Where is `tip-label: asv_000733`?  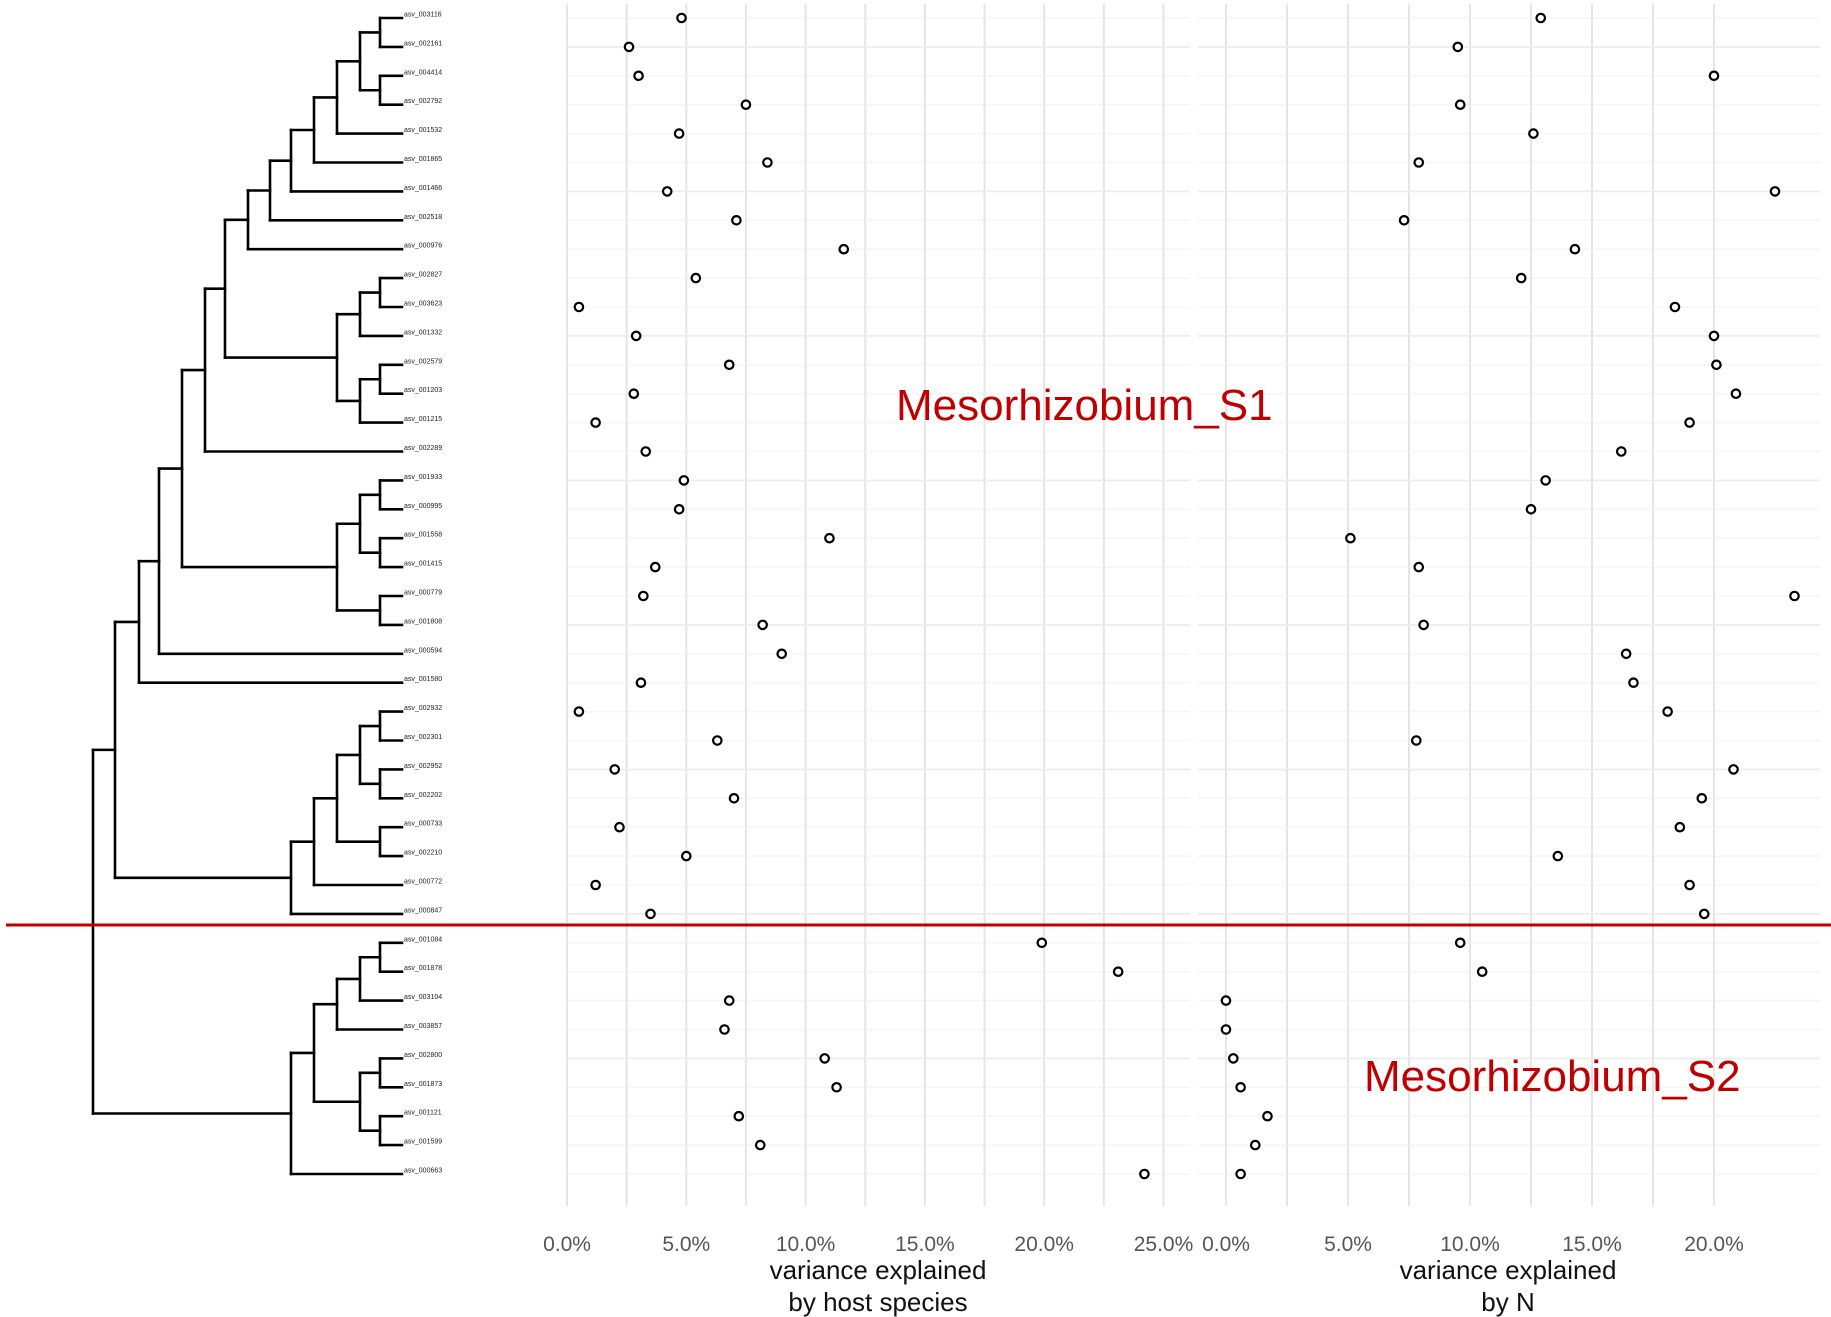
tip-label: asv_000733 is located at coordinates (423, 824).